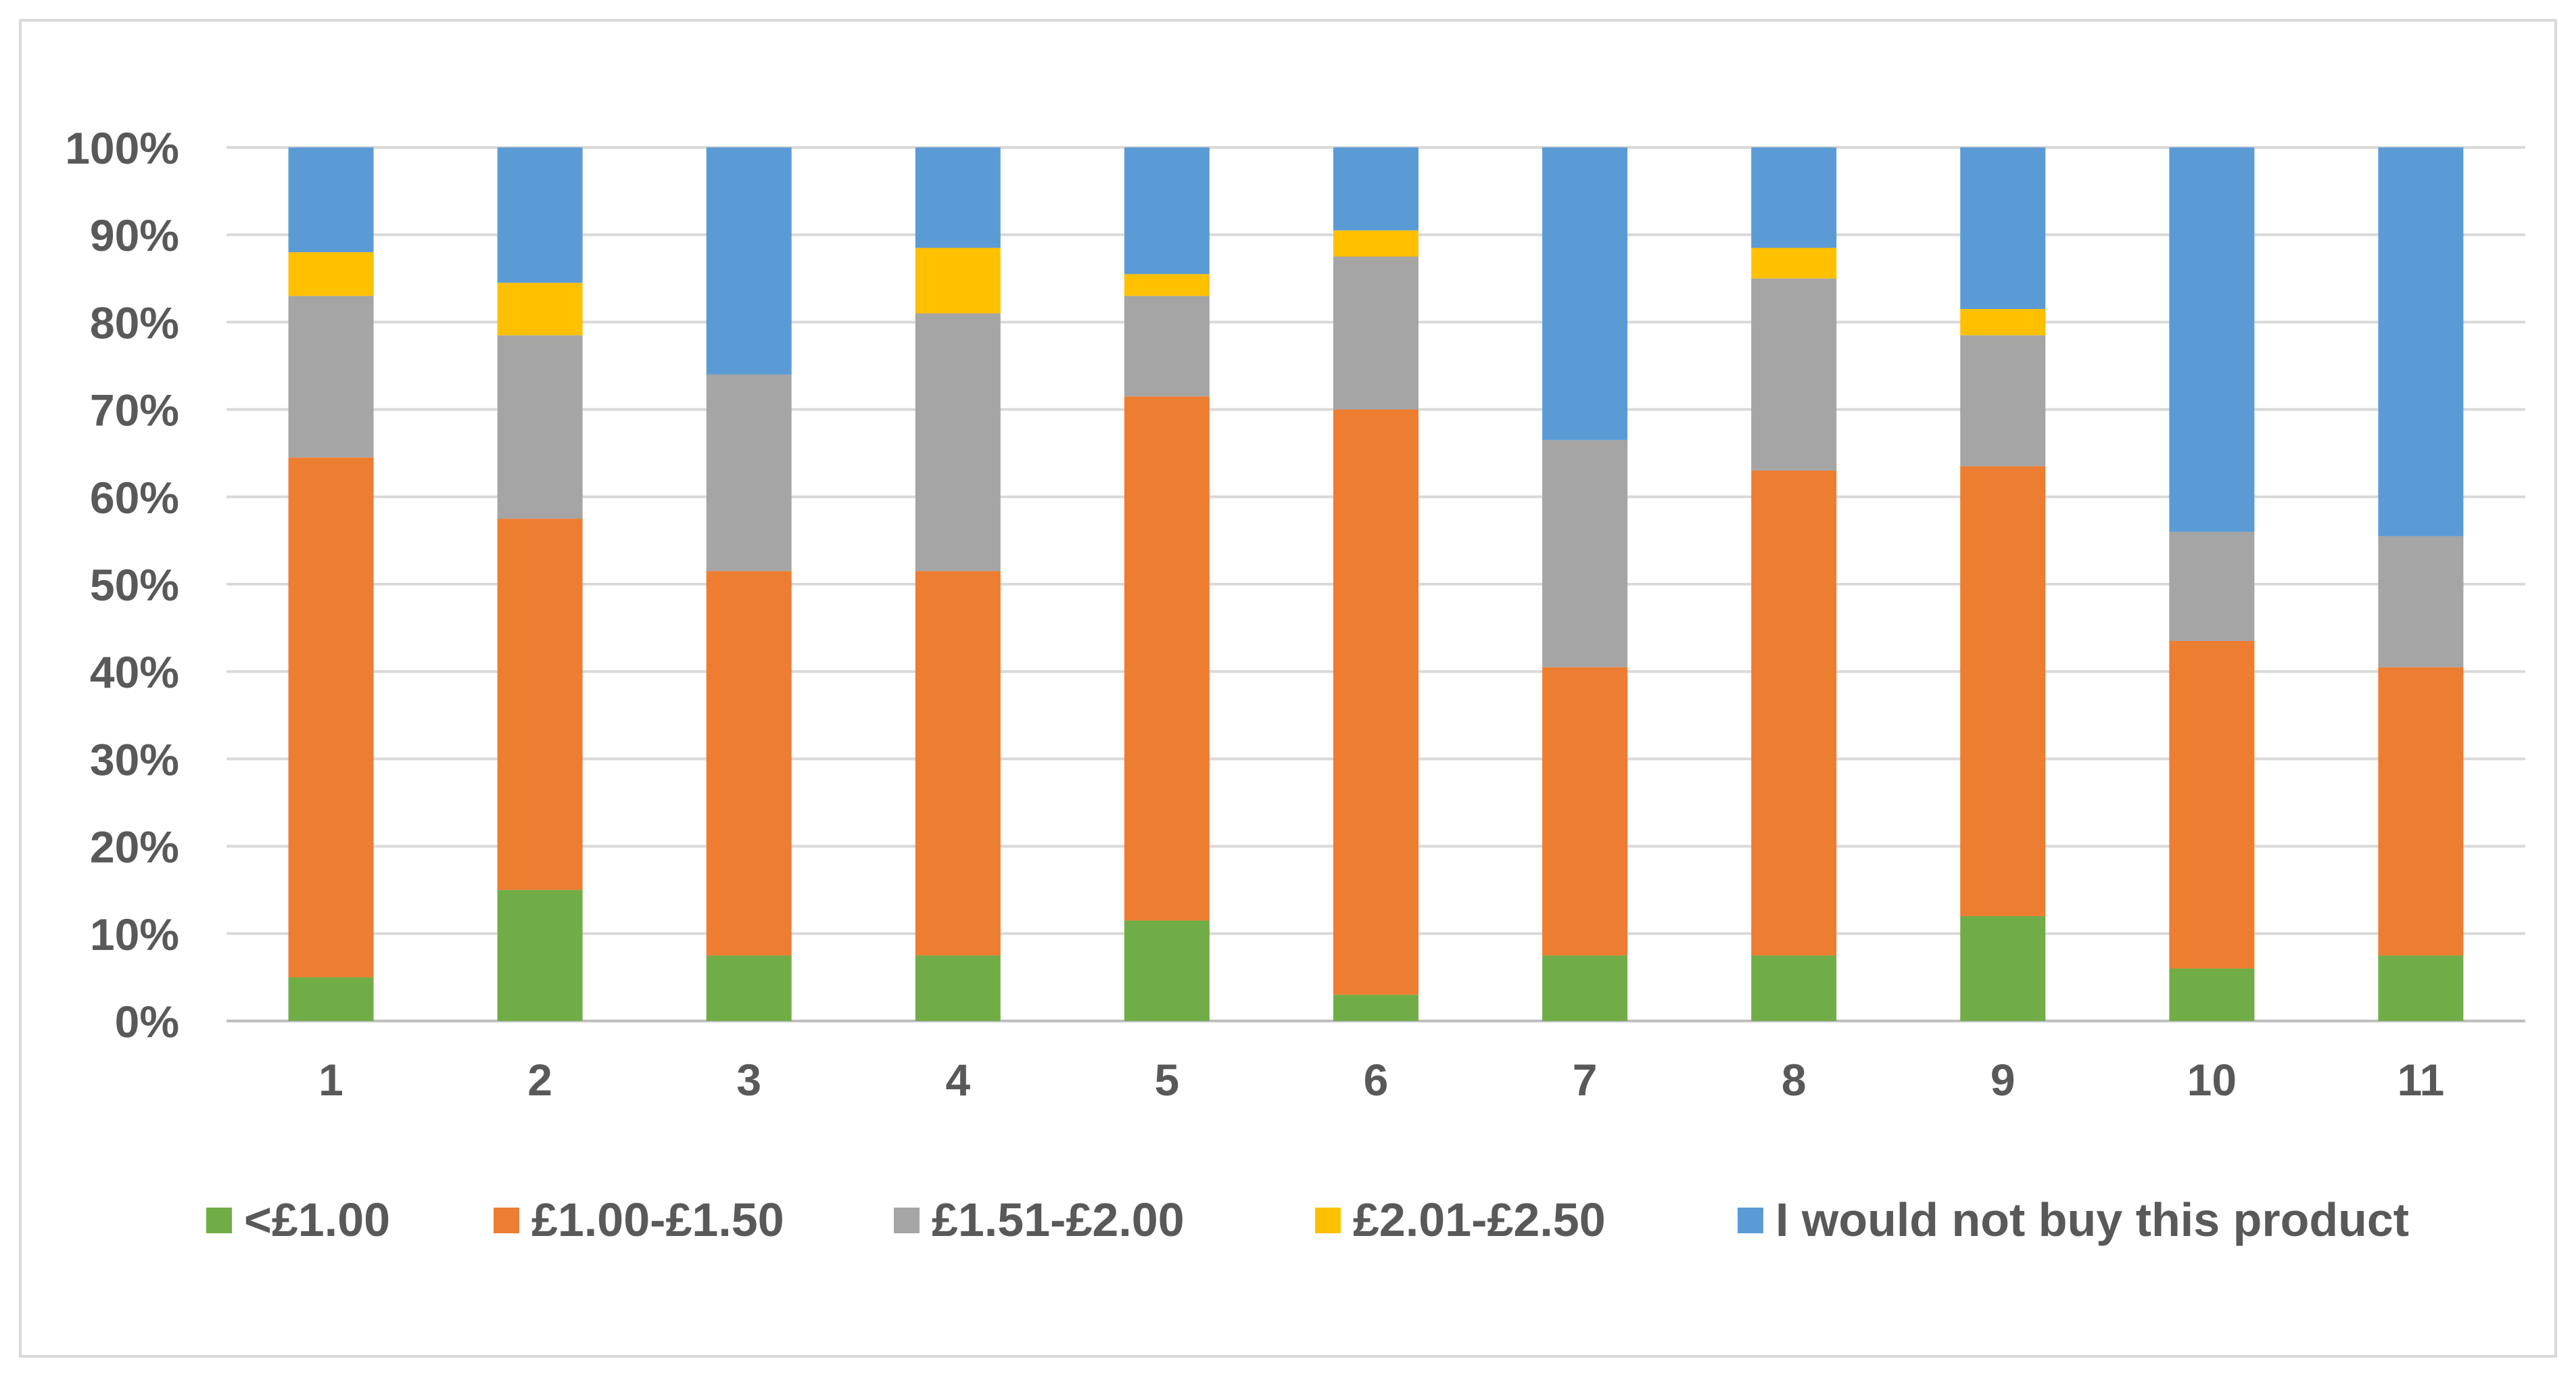 The image size is (2576, 1380). What do you see at coordinates (330, 1080) in the screenshot?
I see `x-tick-label: 1` at bounding box center [330, 1080].